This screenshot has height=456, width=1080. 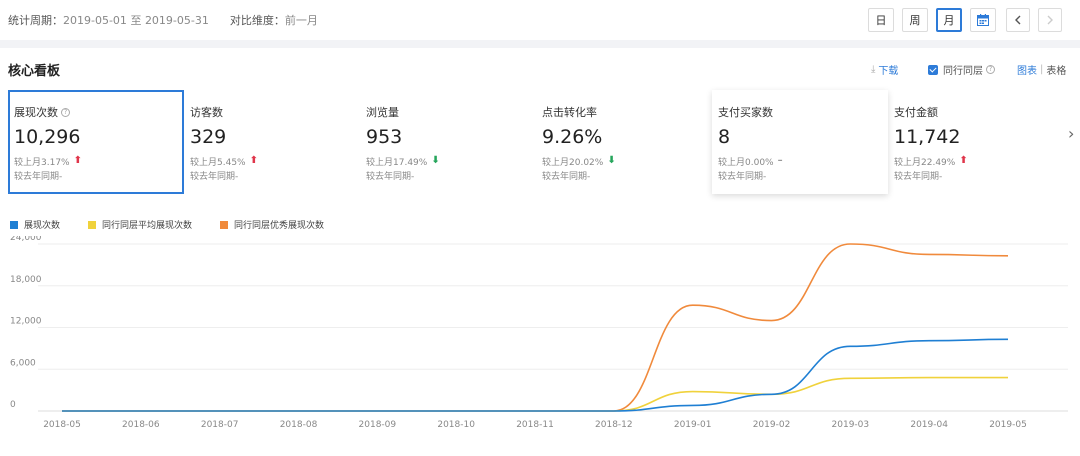 What do you see at coordinates (933, 69) in the screenshot?
I see `checkbox-checked-icon` at bounding box center [933, 69].